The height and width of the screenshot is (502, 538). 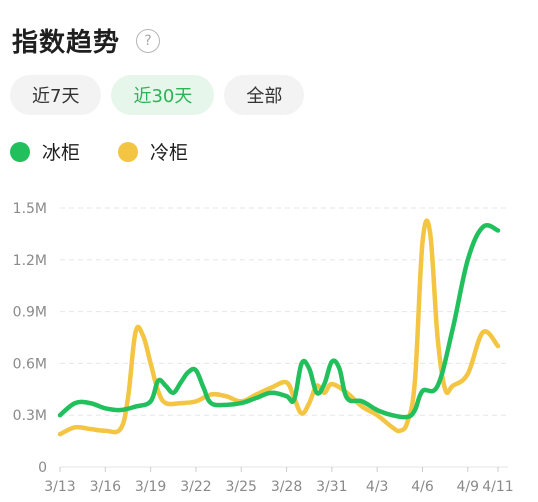 What do you see at coordinates (128, 151) in the screenshot?
I see `legend-dot-yellow-icon` at bounding box center [128, 151].